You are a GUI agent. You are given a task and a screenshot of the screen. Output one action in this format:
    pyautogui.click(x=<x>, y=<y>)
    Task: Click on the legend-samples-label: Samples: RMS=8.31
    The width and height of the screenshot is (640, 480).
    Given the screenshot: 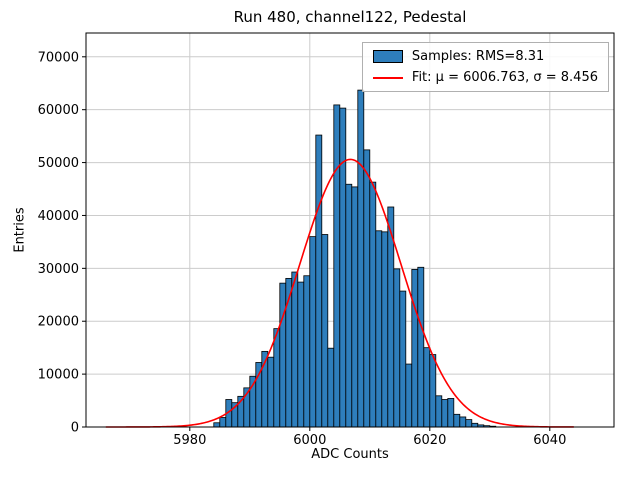 What is the action you would take?
    pyautogui.click(x=478, y=56)
    